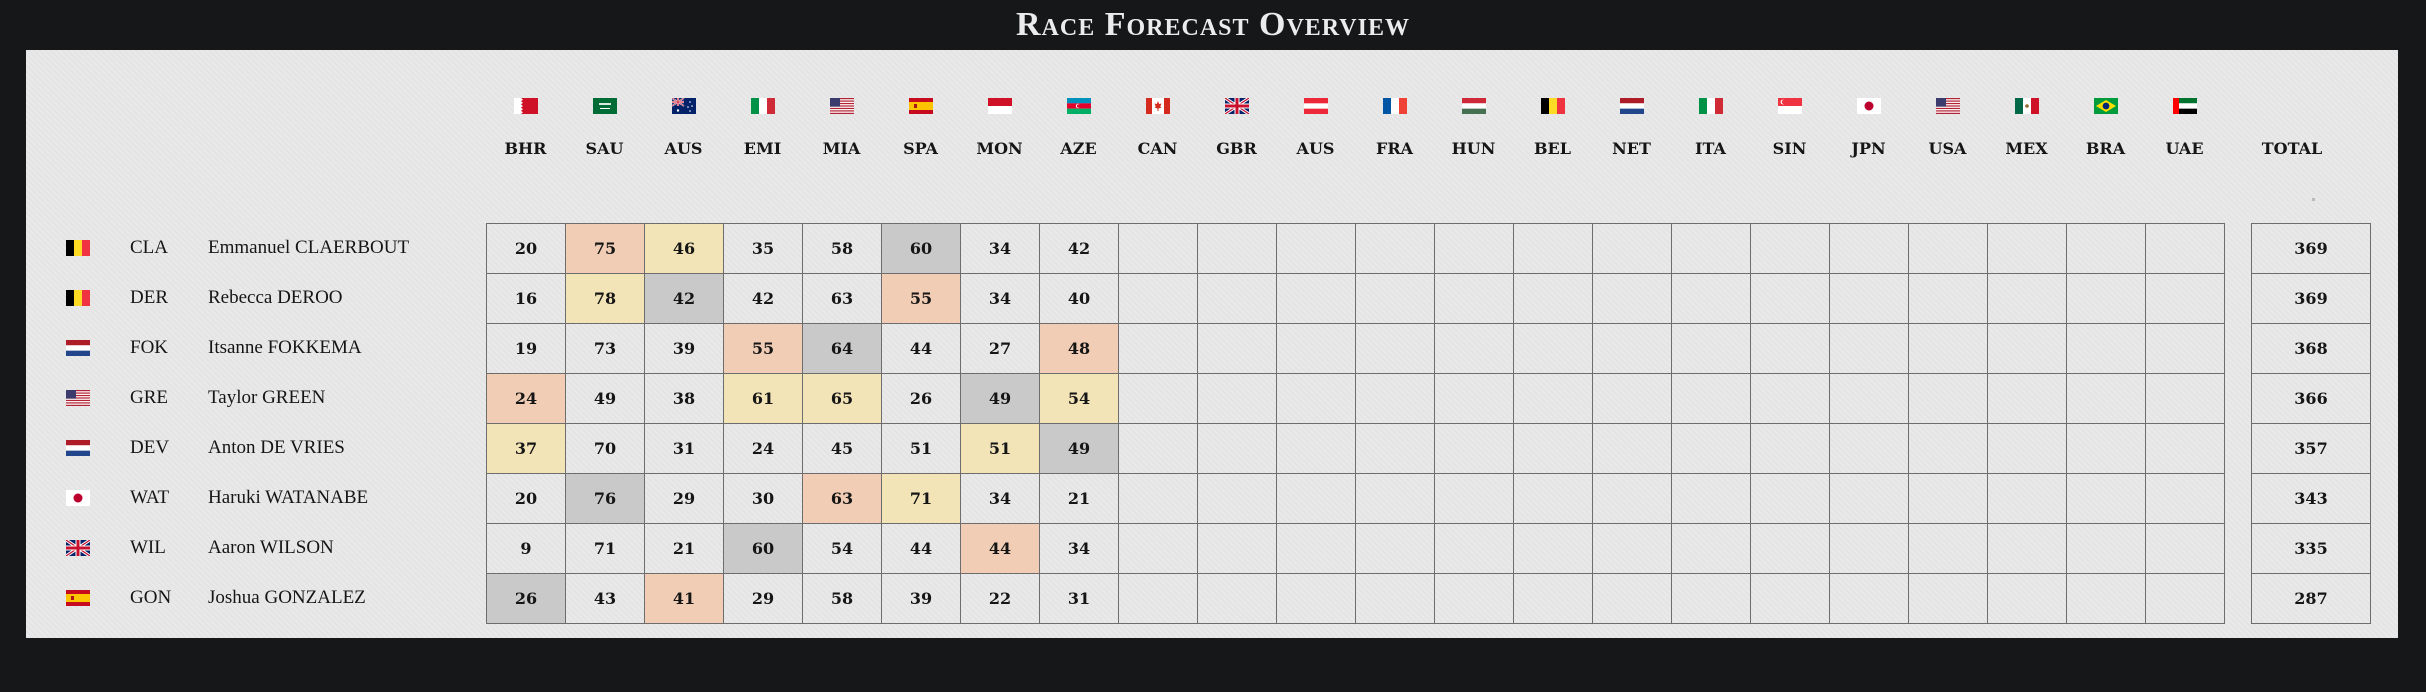 This screenshot has height=692, width=2426. Describe the element at coordinates (763, 398) in the screenshot. I see `score-cell: 61` at that location.